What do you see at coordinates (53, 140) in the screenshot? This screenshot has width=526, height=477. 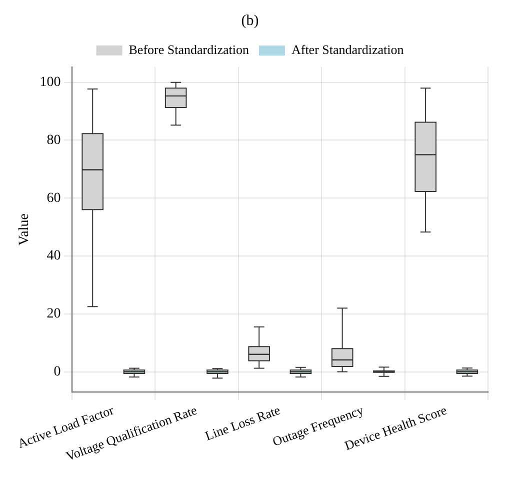 I see `y-tick-label: 80` at bounding box center [53, 140].